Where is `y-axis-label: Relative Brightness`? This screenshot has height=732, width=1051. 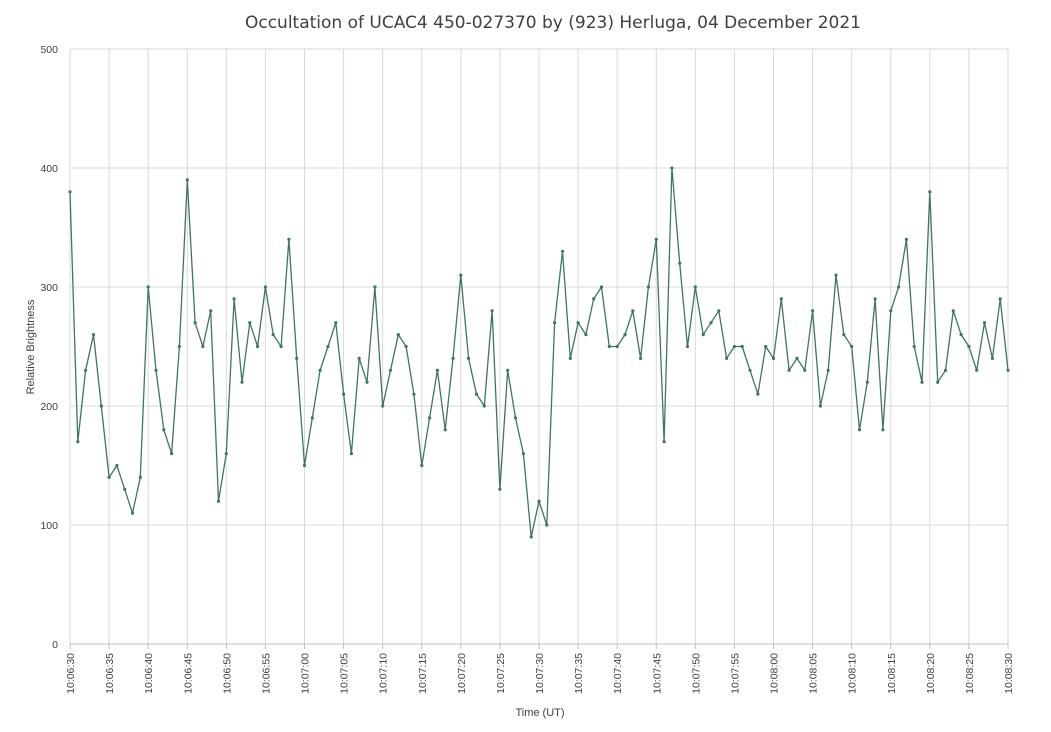 y-axis-label: Relative Brightness is located at coordinates (31, 346).